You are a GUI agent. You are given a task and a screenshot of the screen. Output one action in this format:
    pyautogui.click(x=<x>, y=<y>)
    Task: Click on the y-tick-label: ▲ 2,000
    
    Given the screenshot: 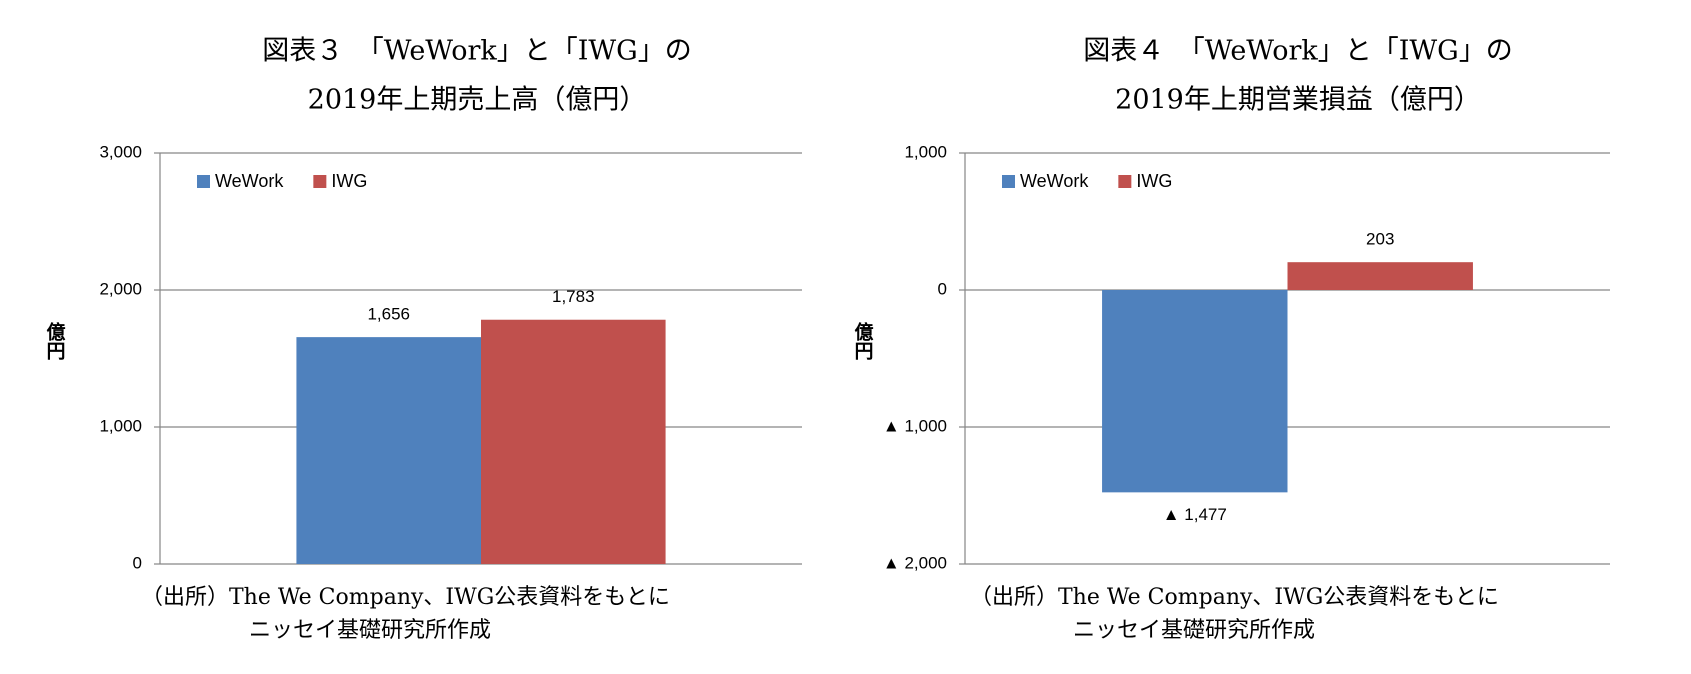 What is the action you would take?
    pyautogui.click(x=915, y=562)
    